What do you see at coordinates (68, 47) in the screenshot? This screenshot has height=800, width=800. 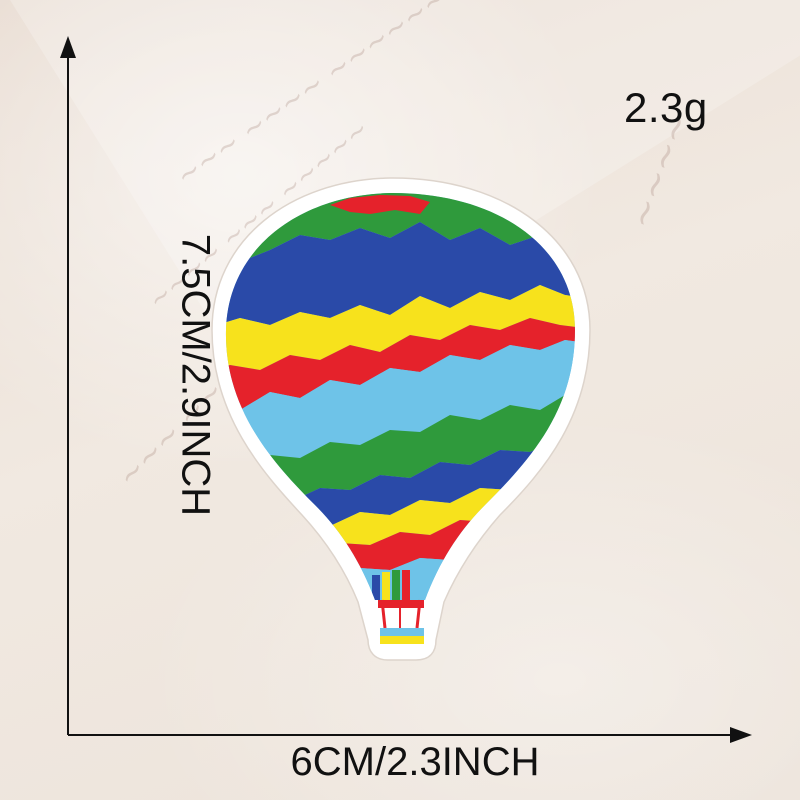 I see `arrow-up-icon` at bounding box center [68, 47].